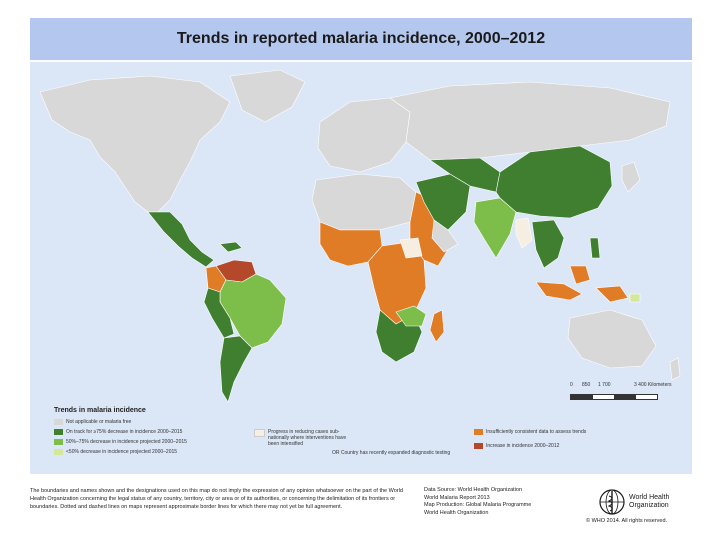  Describe the element at coordinates (586, 385) in the screenshot. I see `scale-label-850: 850` at that location.